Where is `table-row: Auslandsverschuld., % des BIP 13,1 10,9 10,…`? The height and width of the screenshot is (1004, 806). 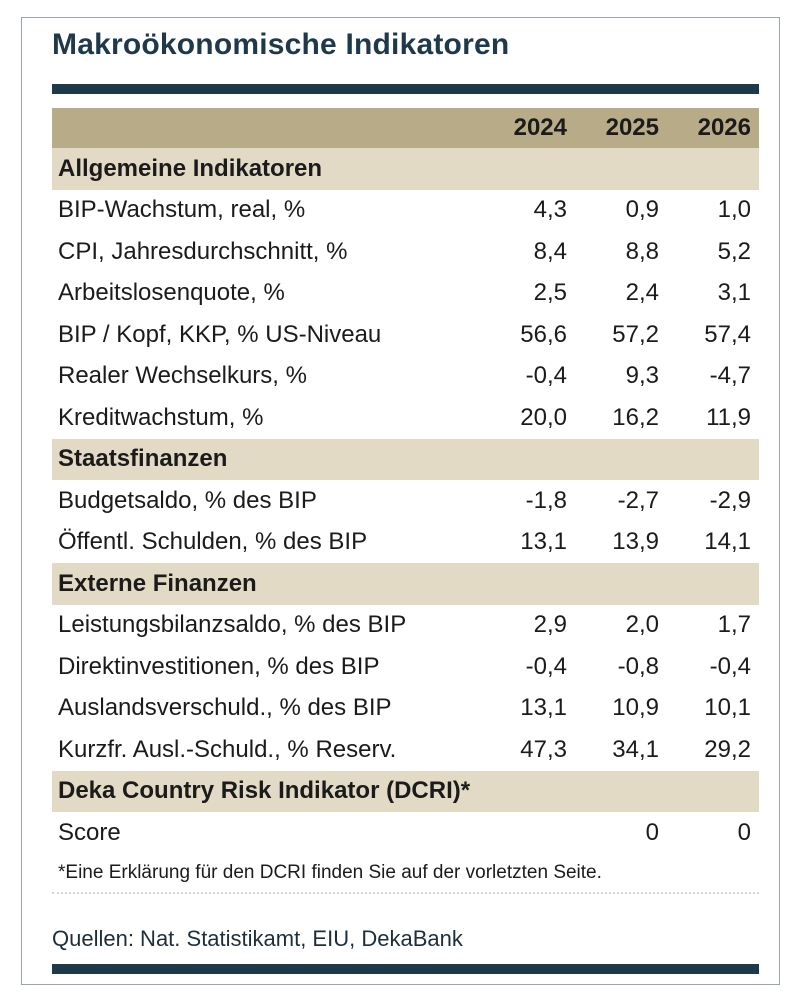 table-row: Auslandsverschuld., % des BIP 13,1 10,9 10,… is located at coordinates (405, 709).